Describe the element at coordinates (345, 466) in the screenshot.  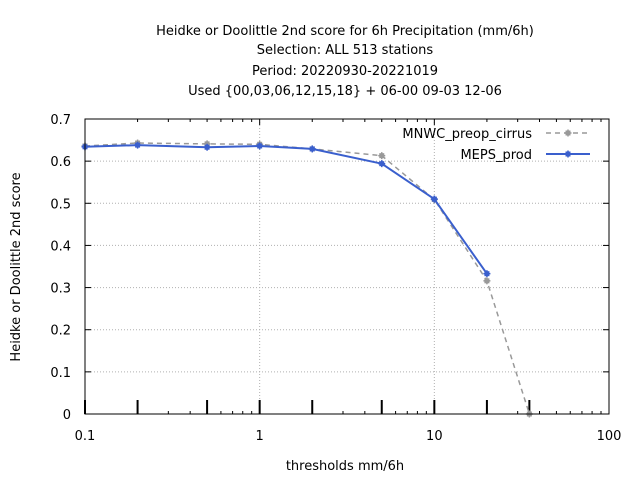
I see `x-axis-label: thresholds mm/6h` at that location.